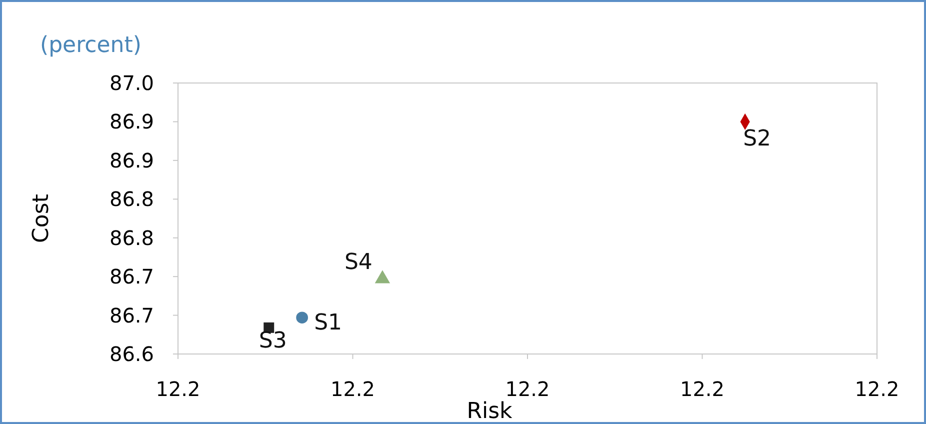  I want to click on series-label: S4, so click(358, 262).